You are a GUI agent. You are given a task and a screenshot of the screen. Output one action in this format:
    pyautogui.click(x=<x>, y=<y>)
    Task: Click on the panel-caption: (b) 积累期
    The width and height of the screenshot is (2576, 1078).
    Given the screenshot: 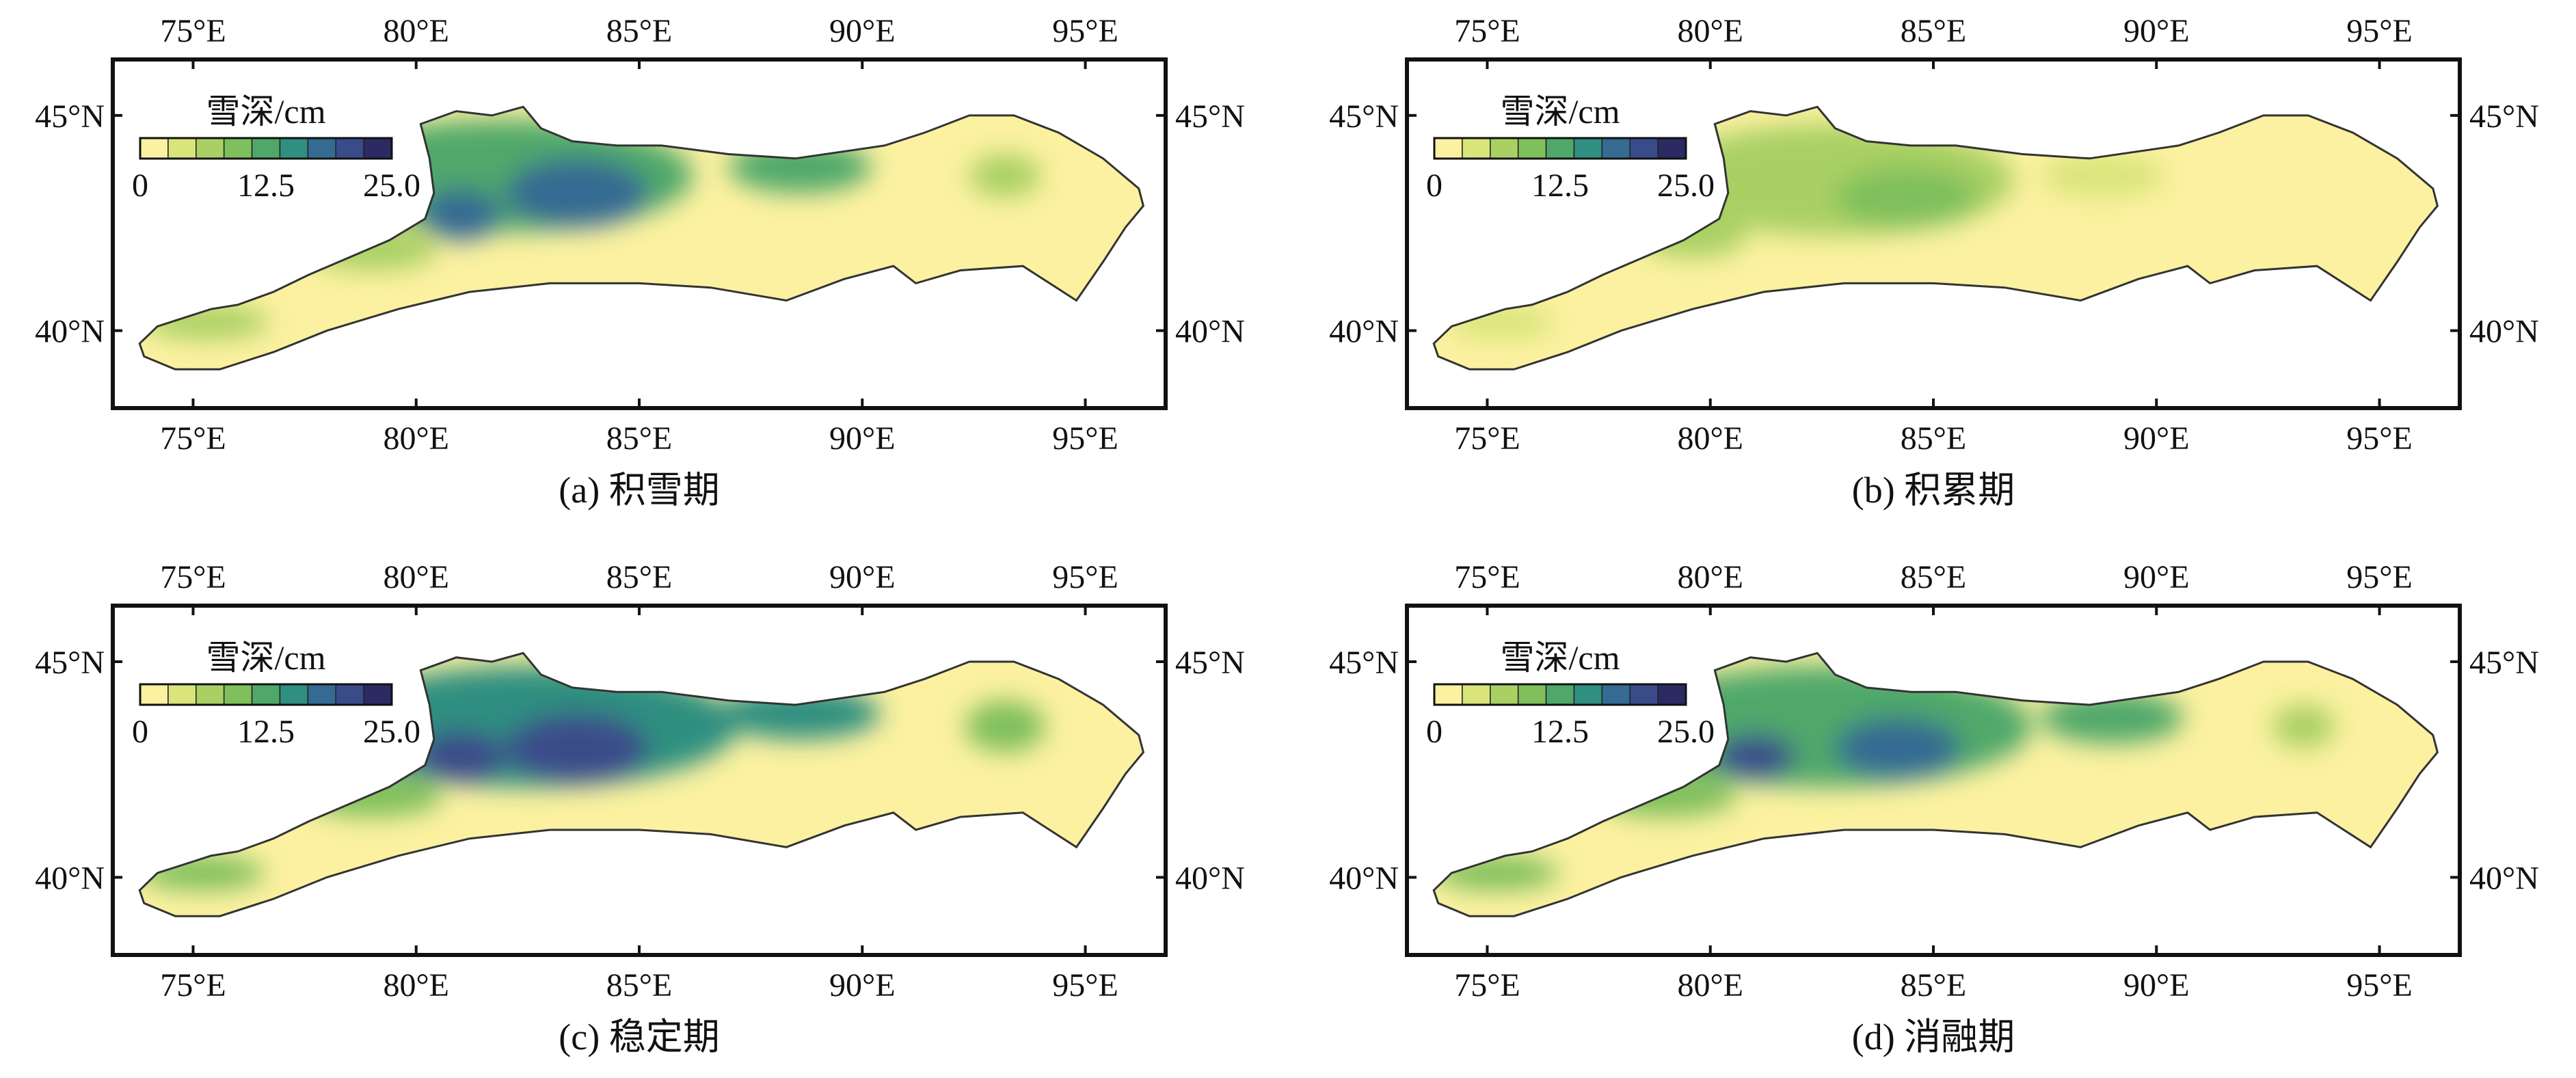 What is the action you would take?
    pyautogui.click(x=1933, y=490)
    